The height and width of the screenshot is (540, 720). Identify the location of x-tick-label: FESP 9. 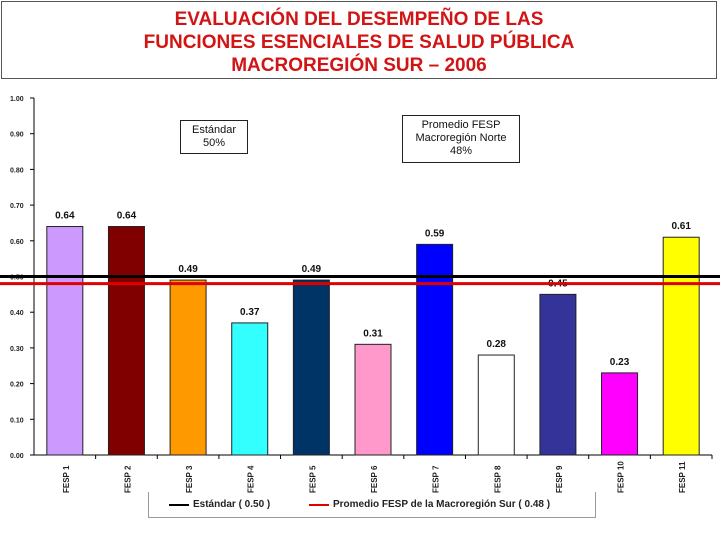
(559, 479).